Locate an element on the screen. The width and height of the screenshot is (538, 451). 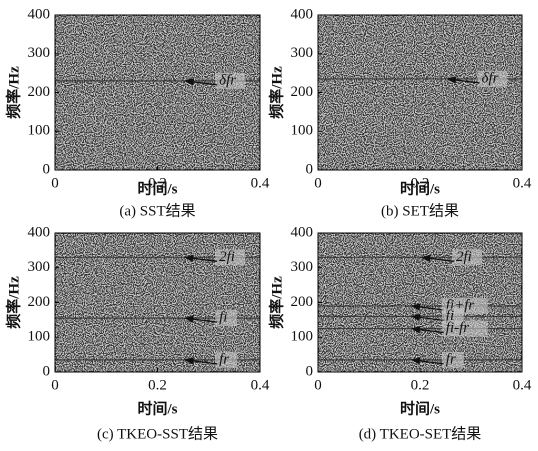
annotation-text: fi-fr is located at coordinates (457, 328).